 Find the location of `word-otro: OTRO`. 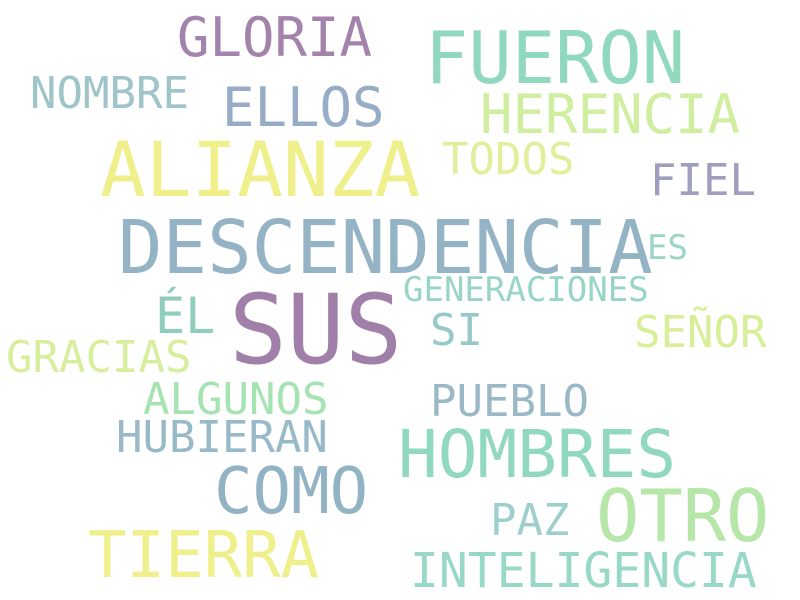

word-otro: OTRO is located at coordinates (683, 516).